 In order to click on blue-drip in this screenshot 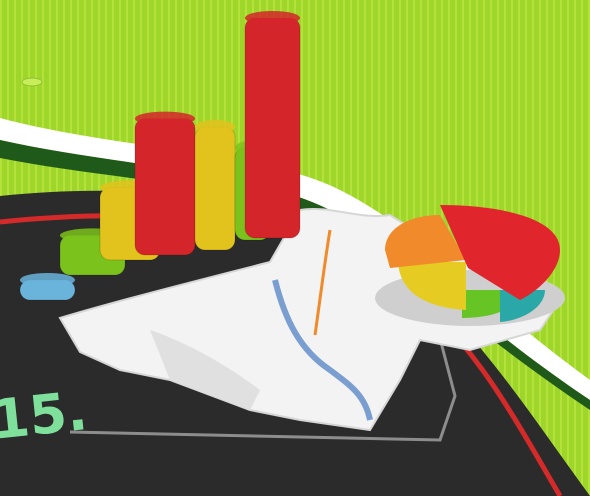, I will do `click(322, 350)`.